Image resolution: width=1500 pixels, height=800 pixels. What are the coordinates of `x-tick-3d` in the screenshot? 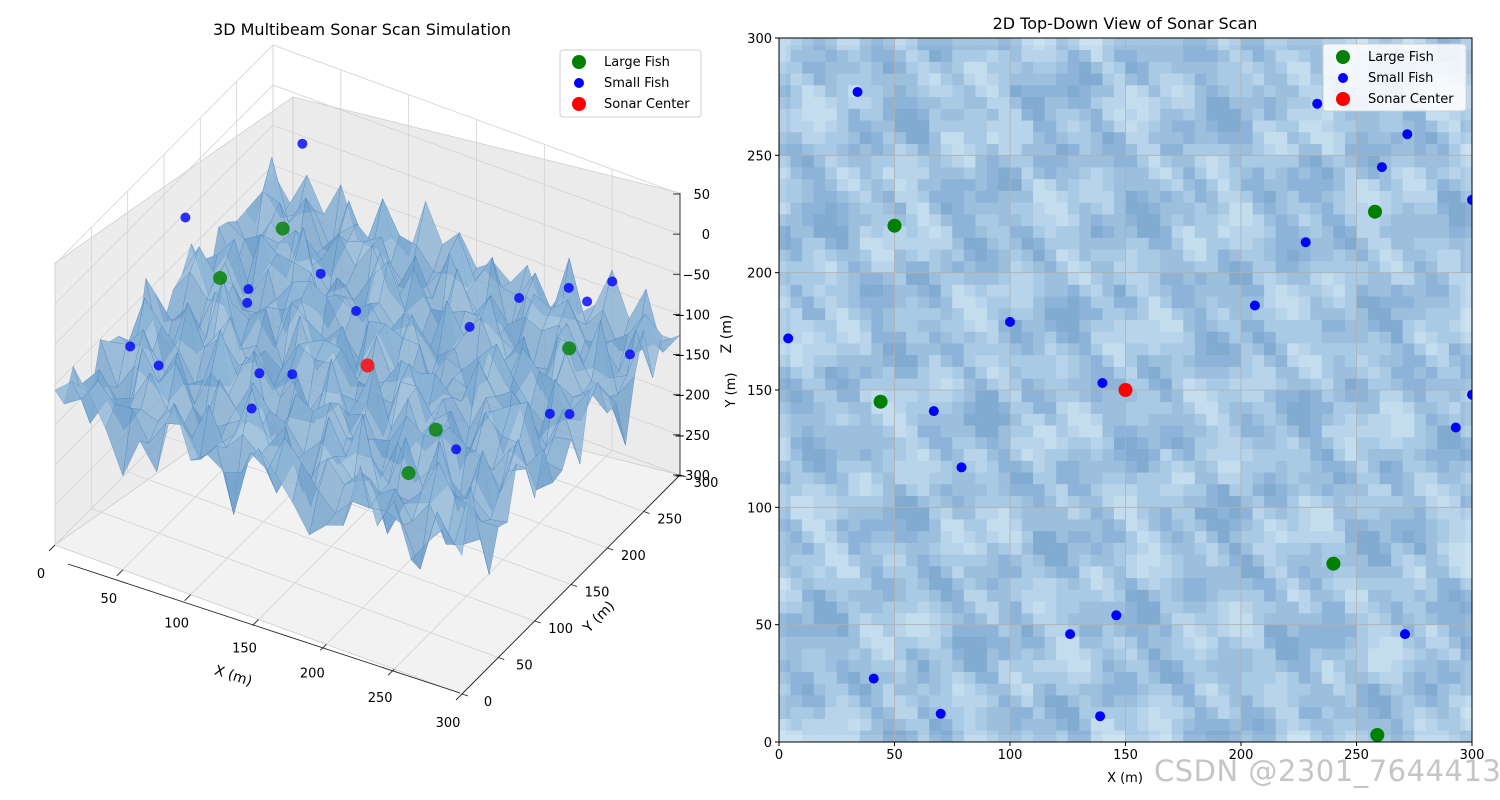 It's located at (391, 672).